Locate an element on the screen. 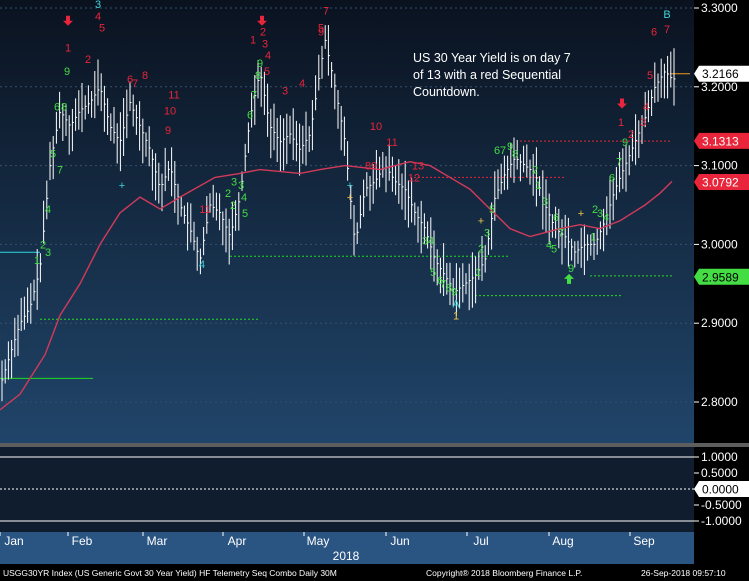 This screenshot has height=581, width=749. td-label-76: 7 is located at coordinates (619, 163).